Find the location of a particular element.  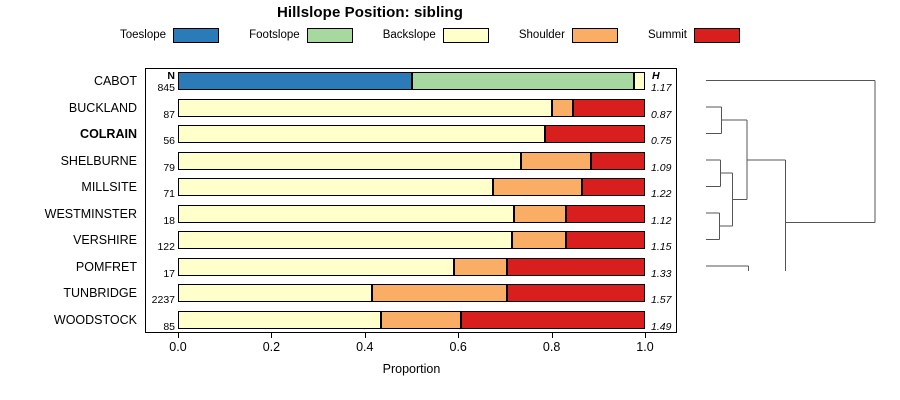

h-column-header: H is located at coordinates (656, 76).